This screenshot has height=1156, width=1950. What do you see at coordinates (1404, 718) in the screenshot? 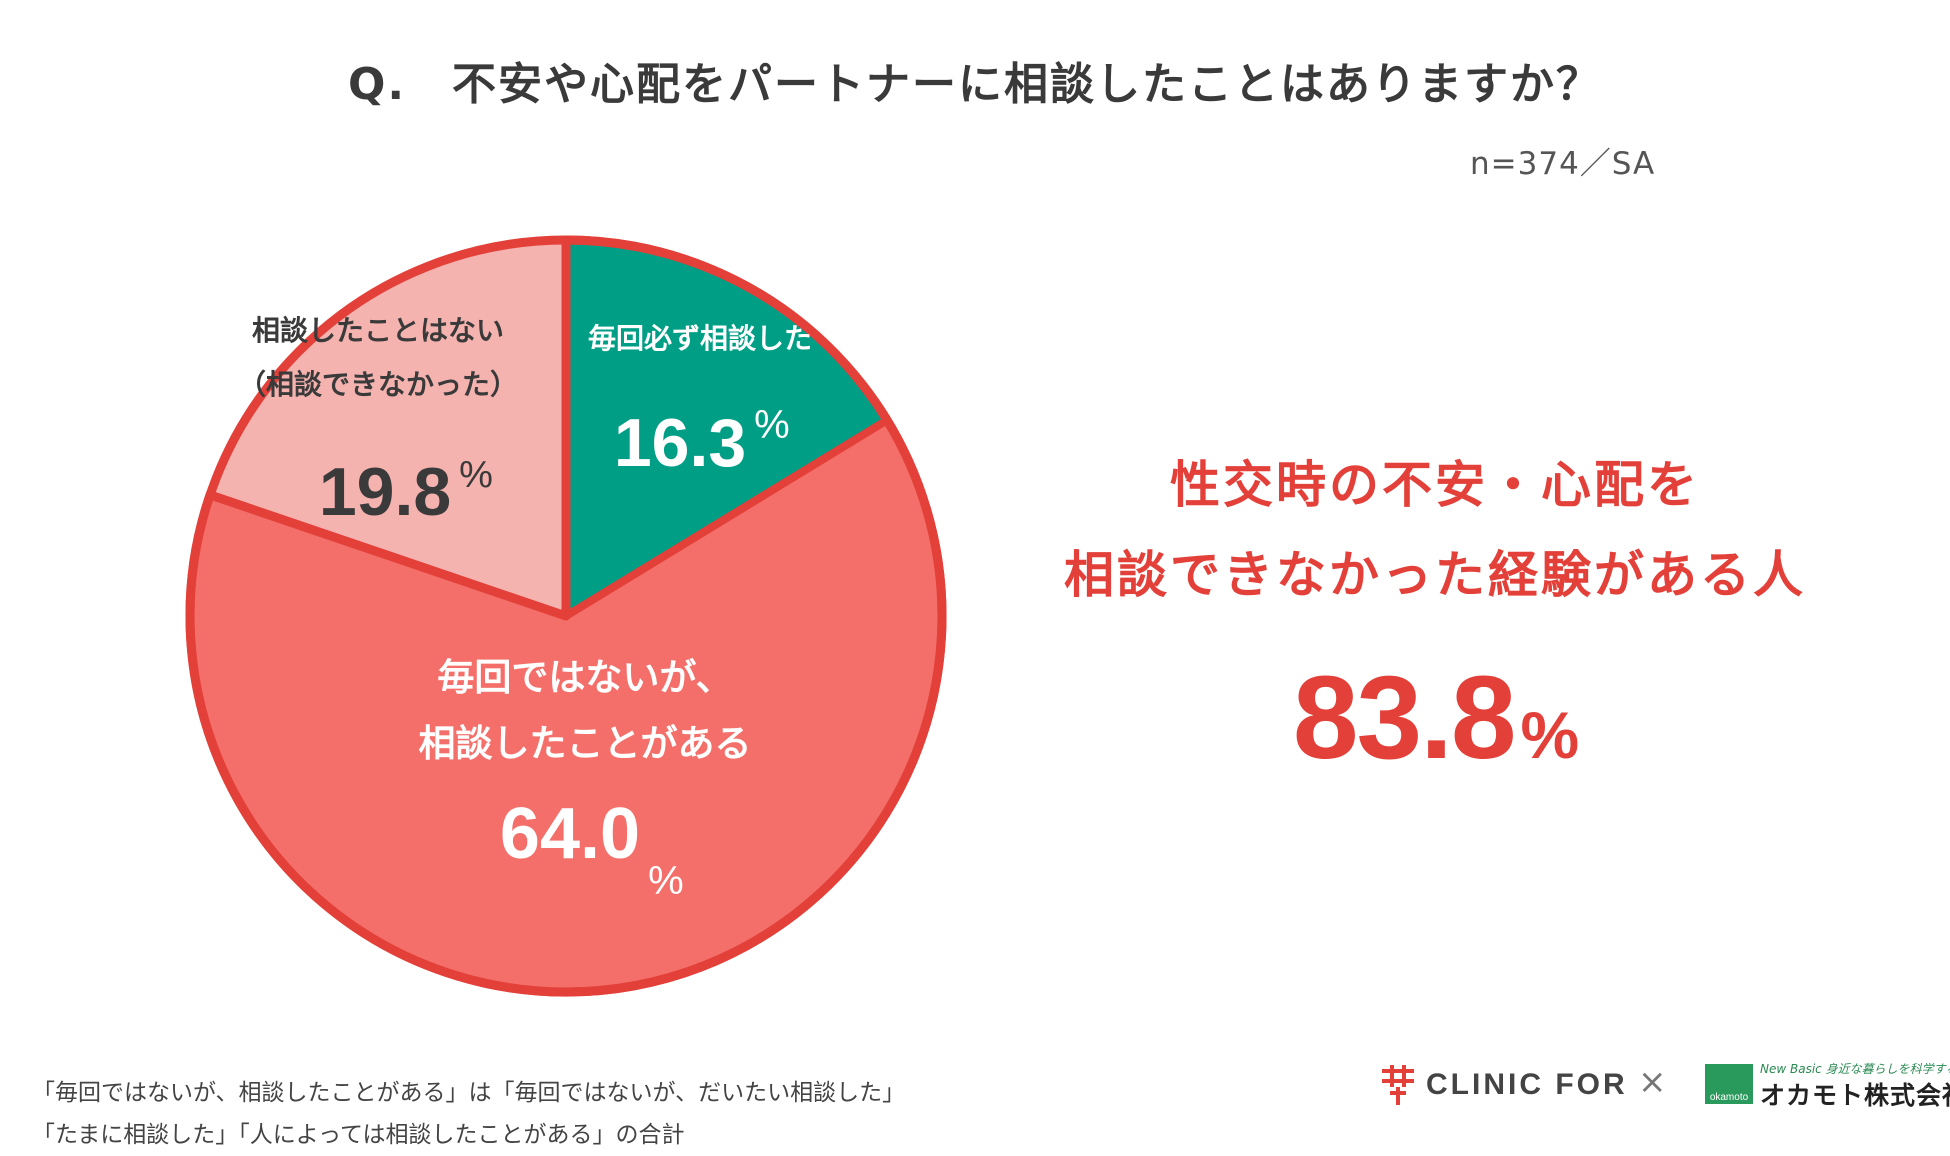
I see `highlight-value-number: 83.8` at bounding box center [1404, 718].